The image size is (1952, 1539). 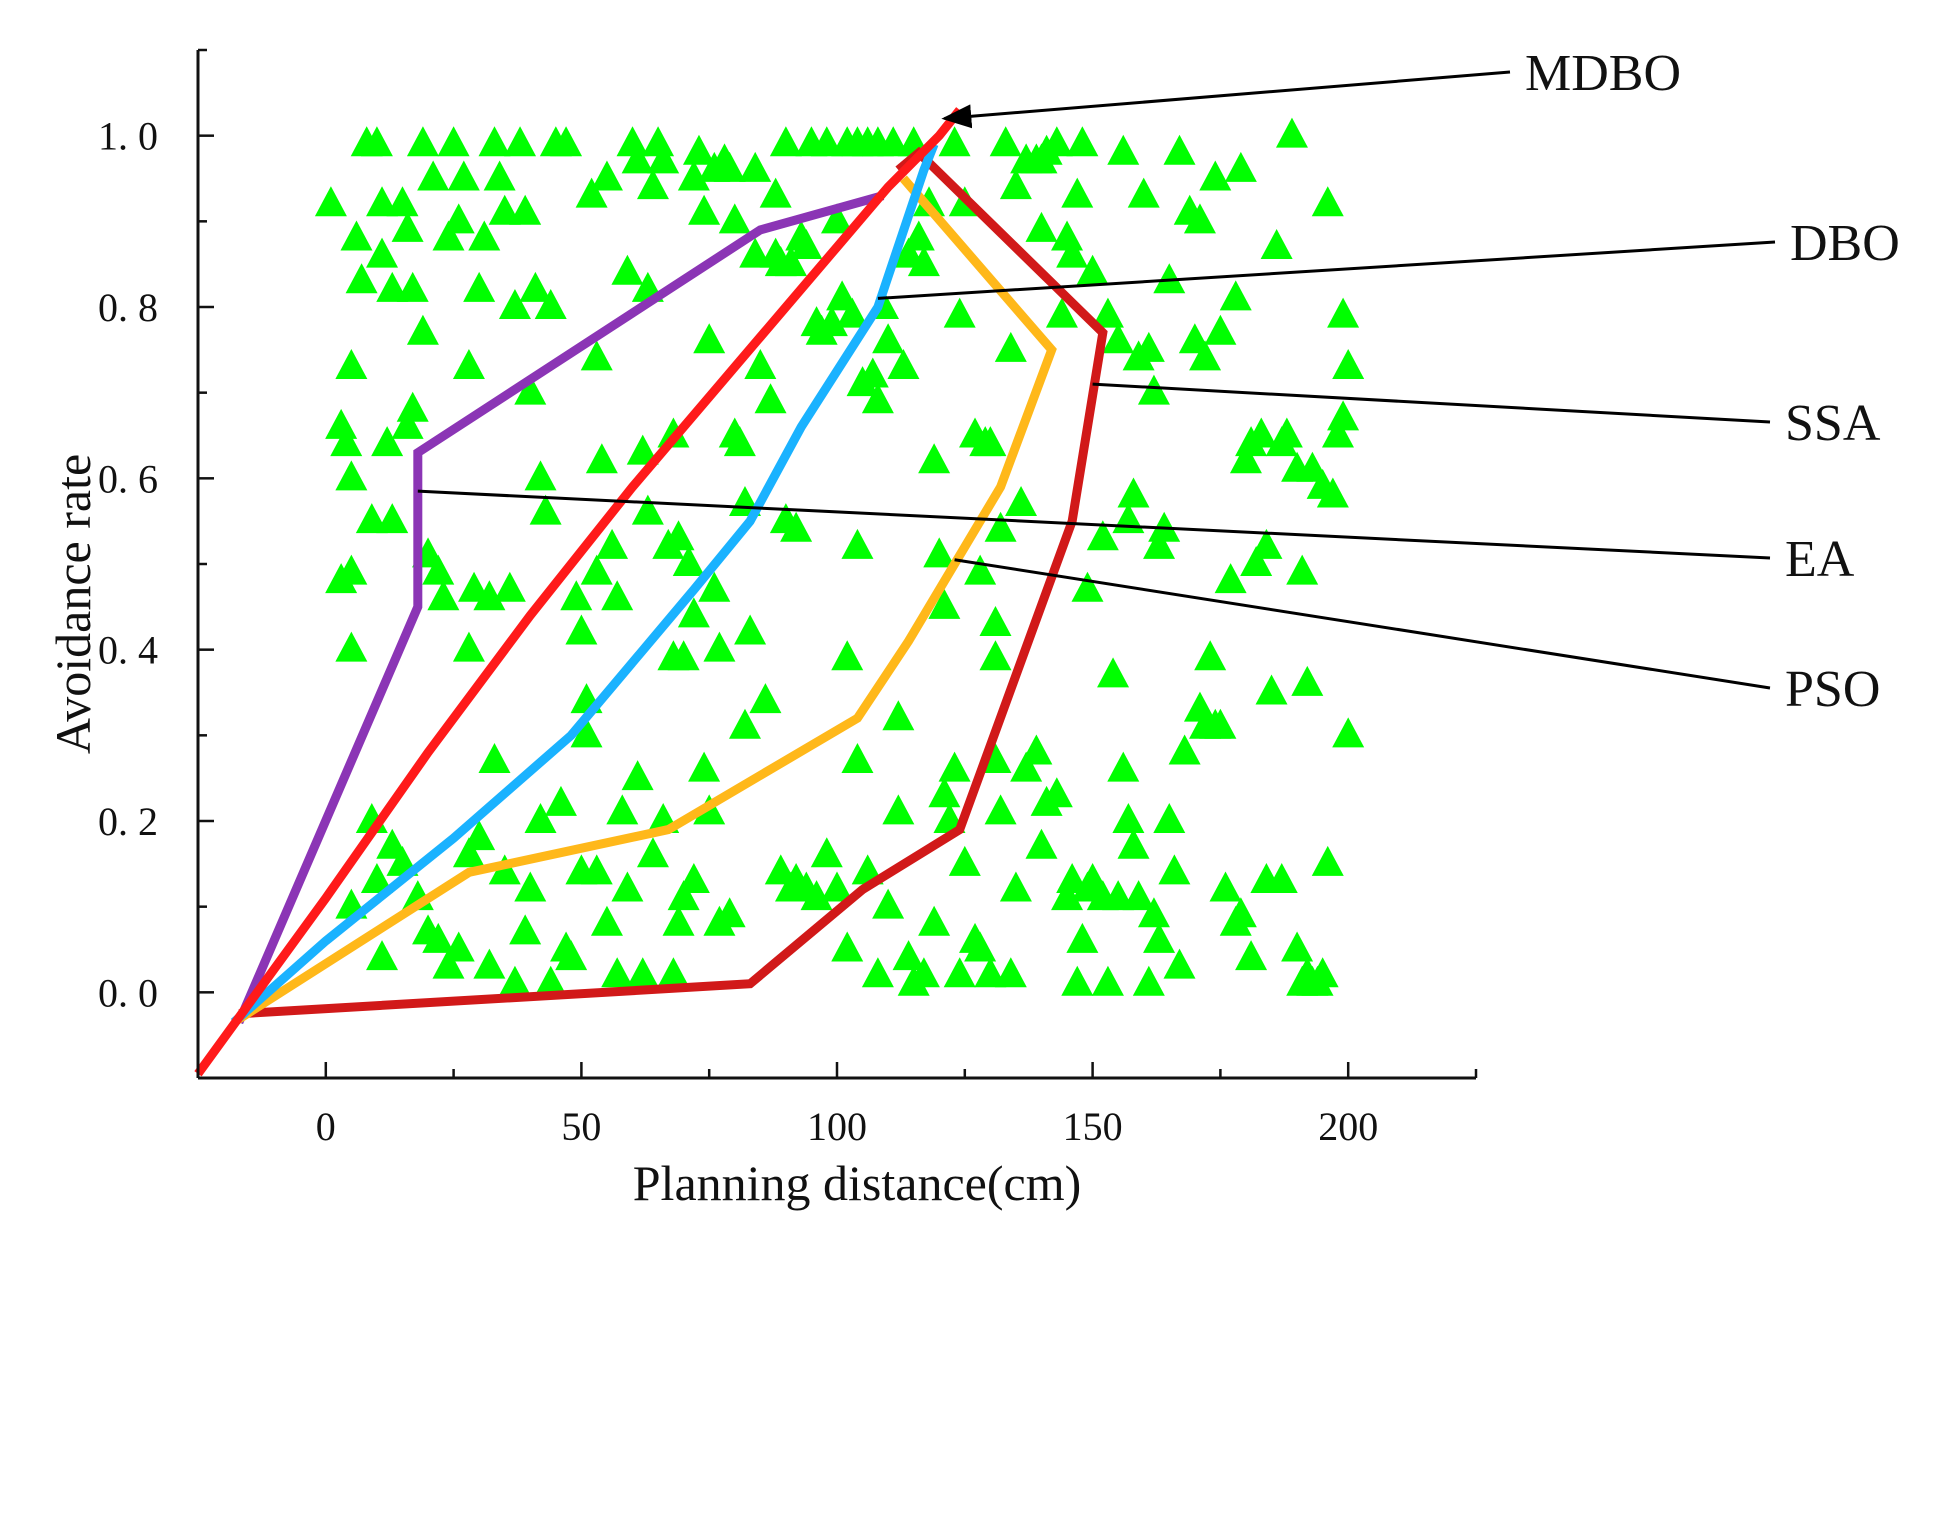 I want to click on series-label-dbo: DBO, so click(x=1845, y=243).